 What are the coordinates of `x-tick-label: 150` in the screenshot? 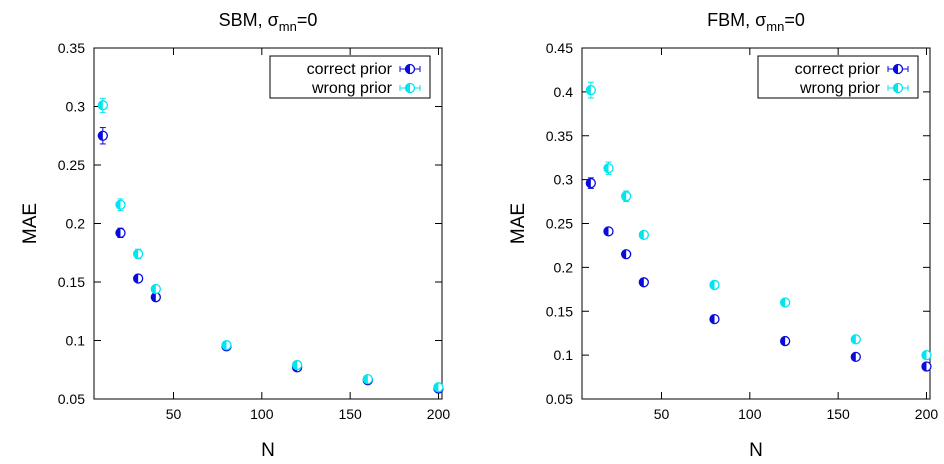 It's located at (350, 414).